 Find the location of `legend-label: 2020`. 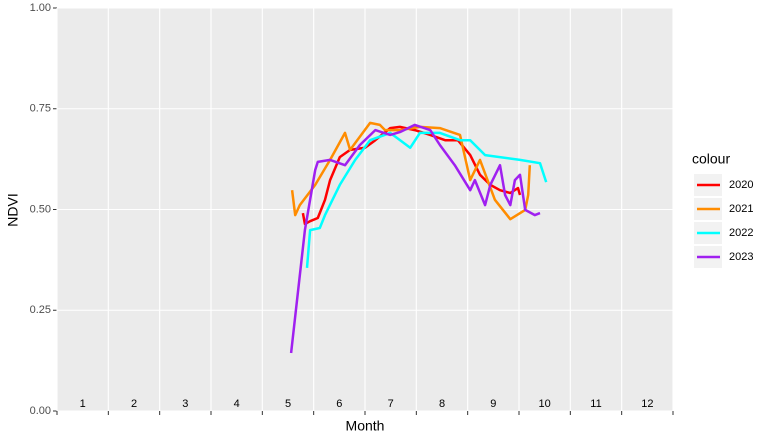

legend-label: 2020 is located at coordinates (741, 185).